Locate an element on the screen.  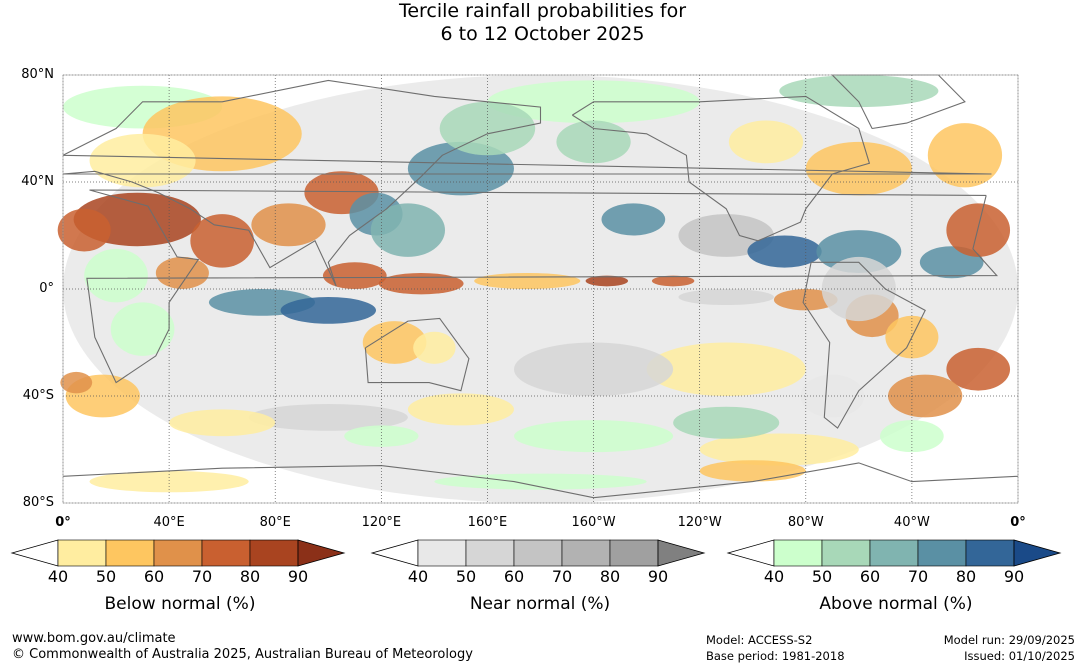
legend-below-normal: 40 50 60 70 80 90 Below normal (%) is located at coordinates (179, 576).